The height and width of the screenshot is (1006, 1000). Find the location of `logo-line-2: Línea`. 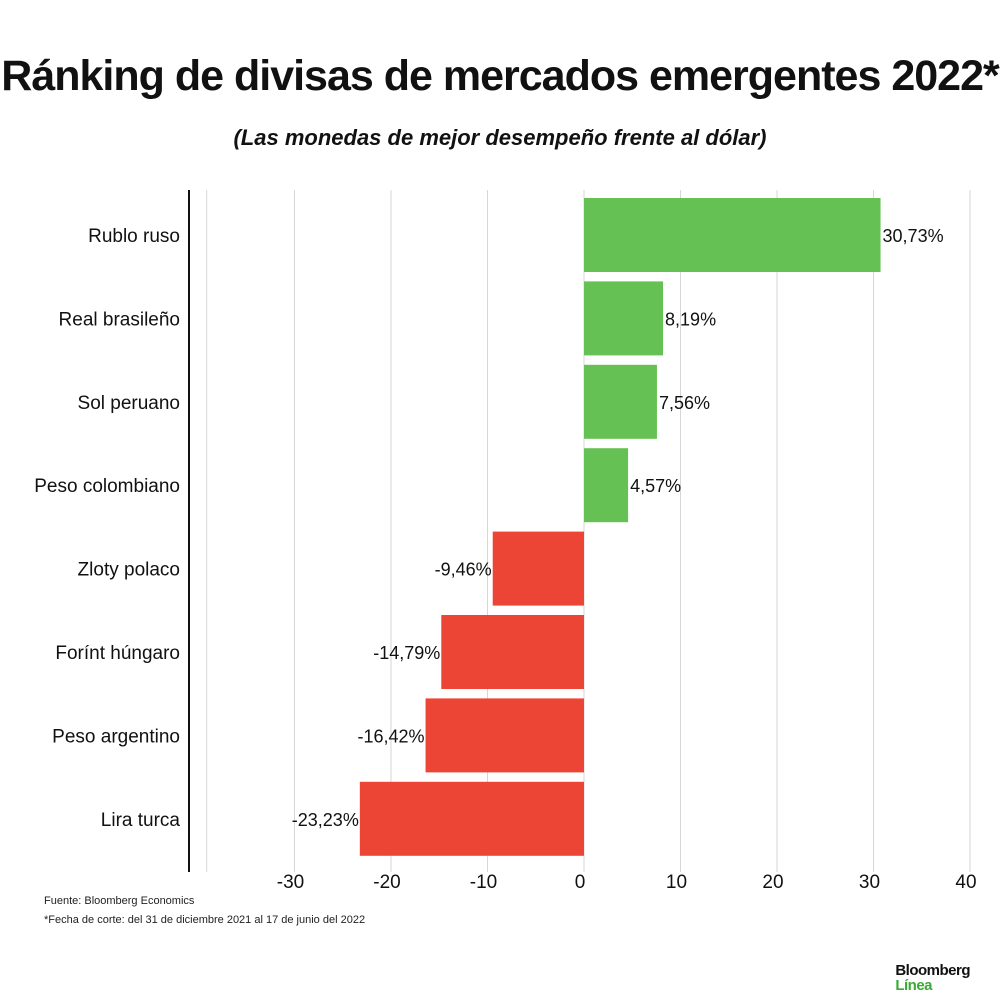

logo-line-2: Línea is located at coordinates (914, 985).